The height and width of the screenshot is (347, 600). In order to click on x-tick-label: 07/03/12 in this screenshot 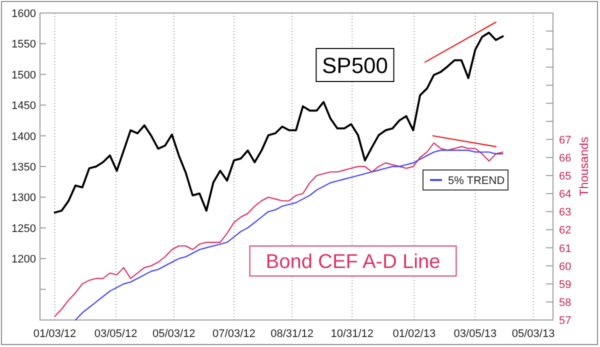, I will do `click(234, 334)`.